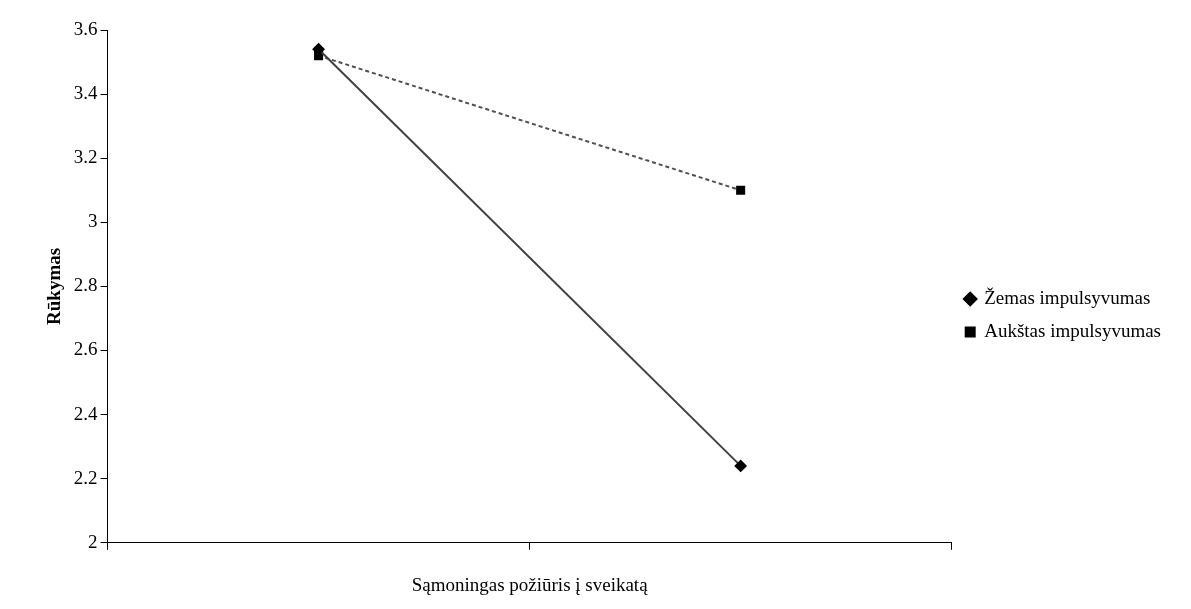 The width and height of the screenshot is (1191, 609). What do you see at coordinates (85, 28) in the screenshot?
I see `y-tick-label: 3.6` at bounding box center [85, 28].